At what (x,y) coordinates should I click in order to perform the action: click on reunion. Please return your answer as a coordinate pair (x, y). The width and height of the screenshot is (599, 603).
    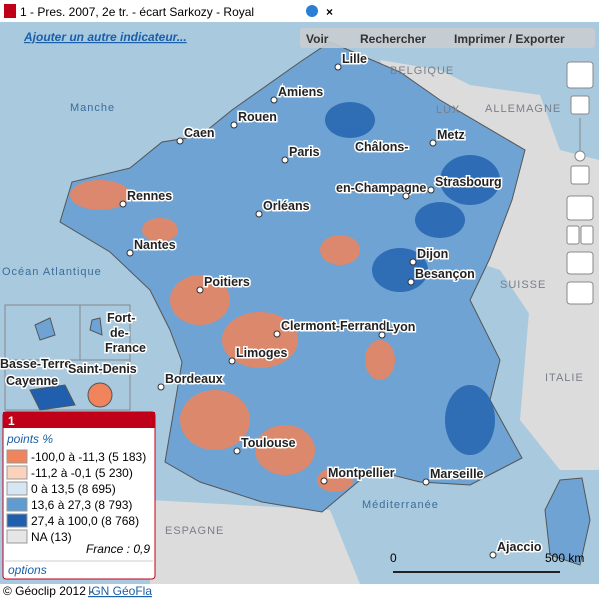
    Looking at the image, I should click on (100, 395).